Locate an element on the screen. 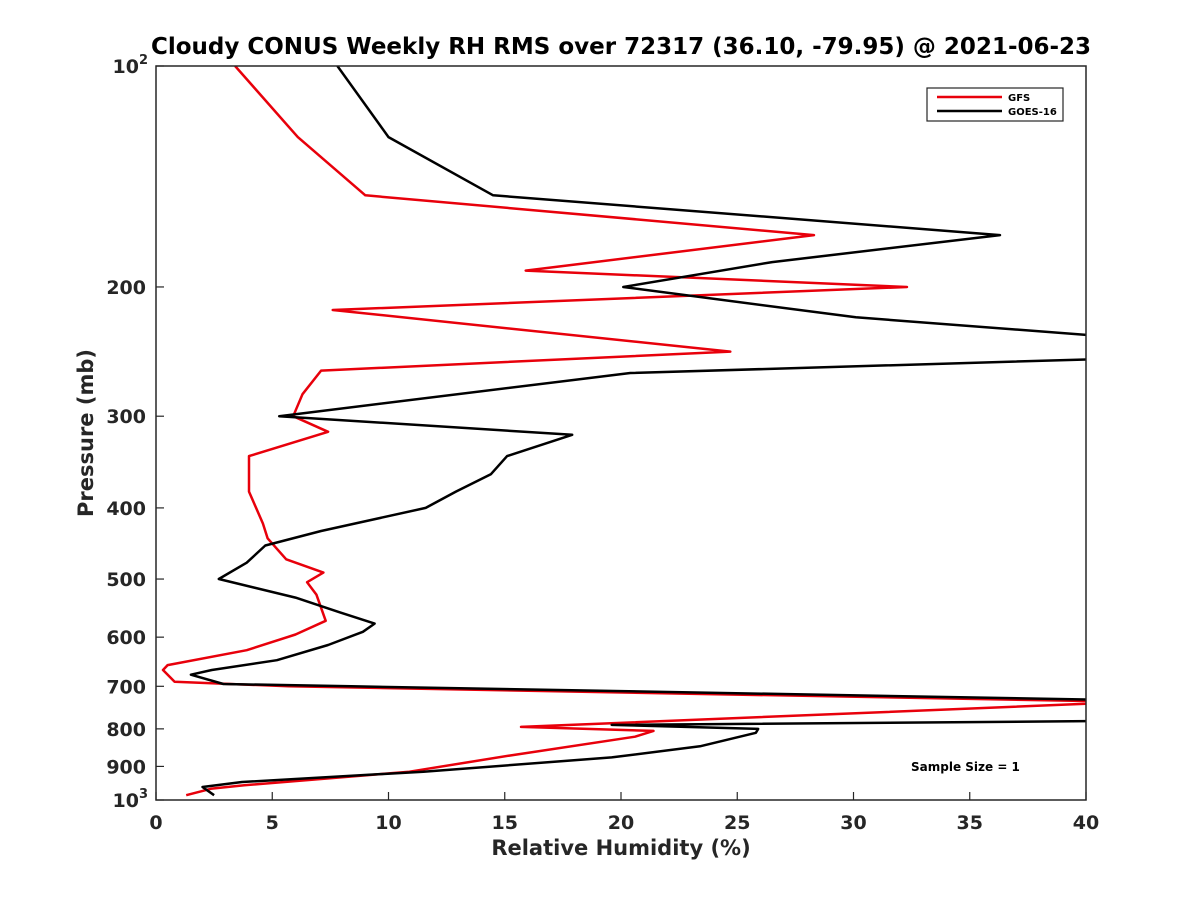  x-axis-label: Relative Humidity (%) is located at coordinates (620, 848).